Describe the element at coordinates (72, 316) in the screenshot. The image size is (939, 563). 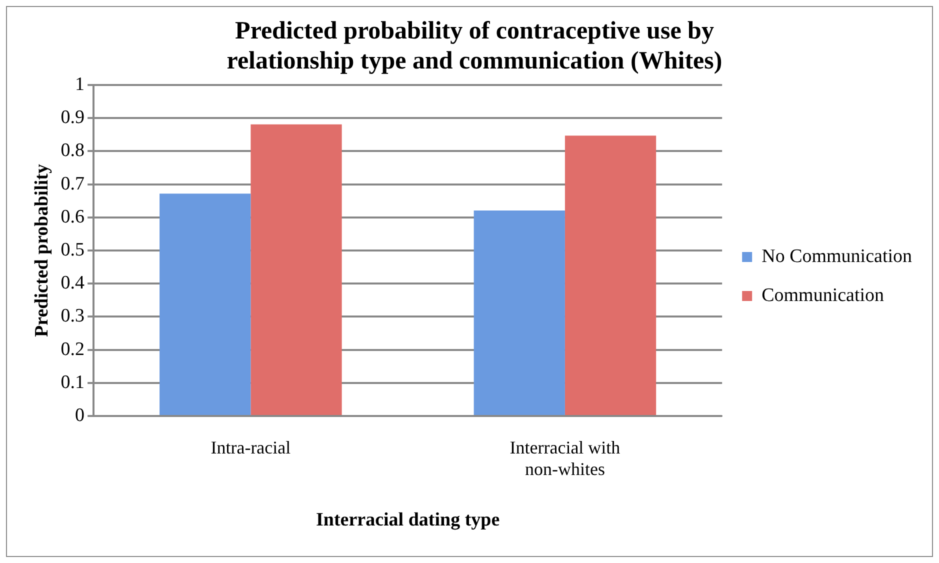
I see `y-tick-label: 0.3` at that location.